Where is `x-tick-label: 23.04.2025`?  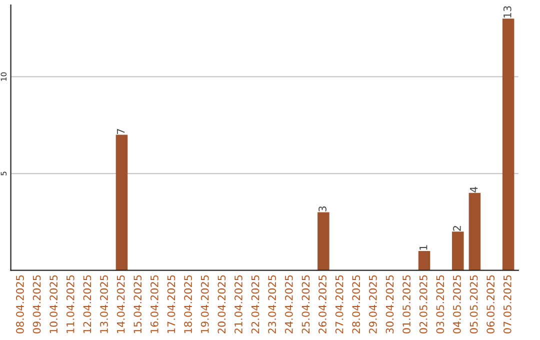
x-tick-label: 23.04.2025 is located at coordinates (272, 304).